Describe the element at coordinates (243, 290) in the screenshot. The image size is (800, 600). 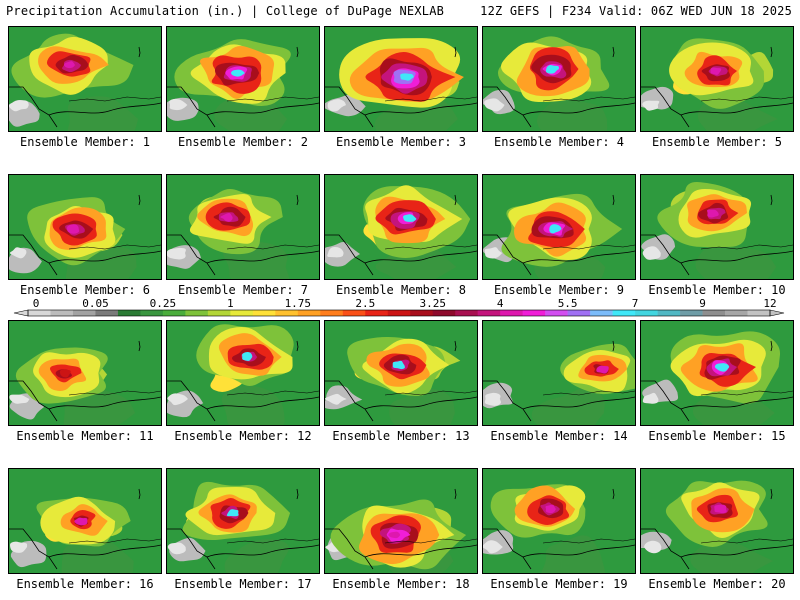
I see `ensemble-member-label: Ensemble Member: 7` at that location.